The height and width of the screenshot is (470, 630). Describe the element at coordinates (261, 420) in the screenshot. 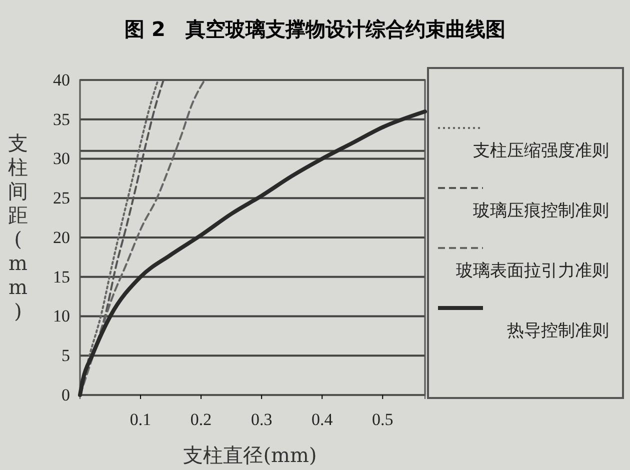

I see `x-tick-label: 0.3` at that location.